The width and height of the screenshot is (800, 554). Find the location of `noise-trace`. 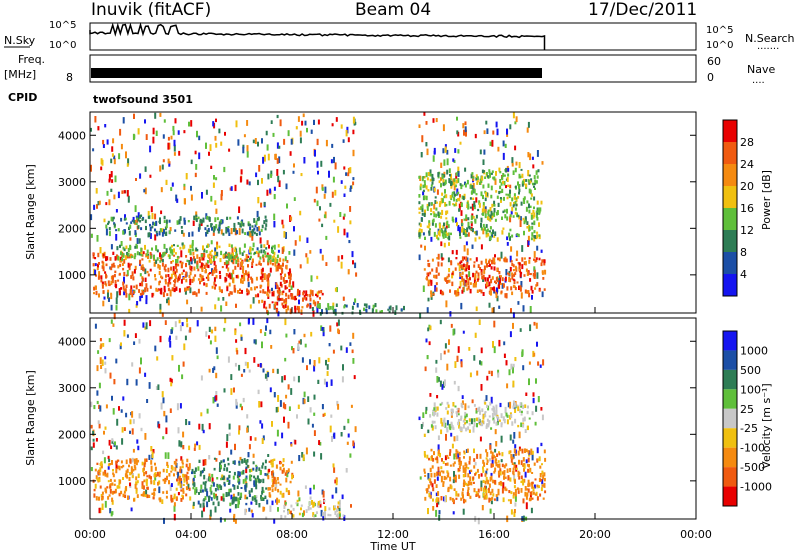

noise-trace is located at coordinates (317, 36).